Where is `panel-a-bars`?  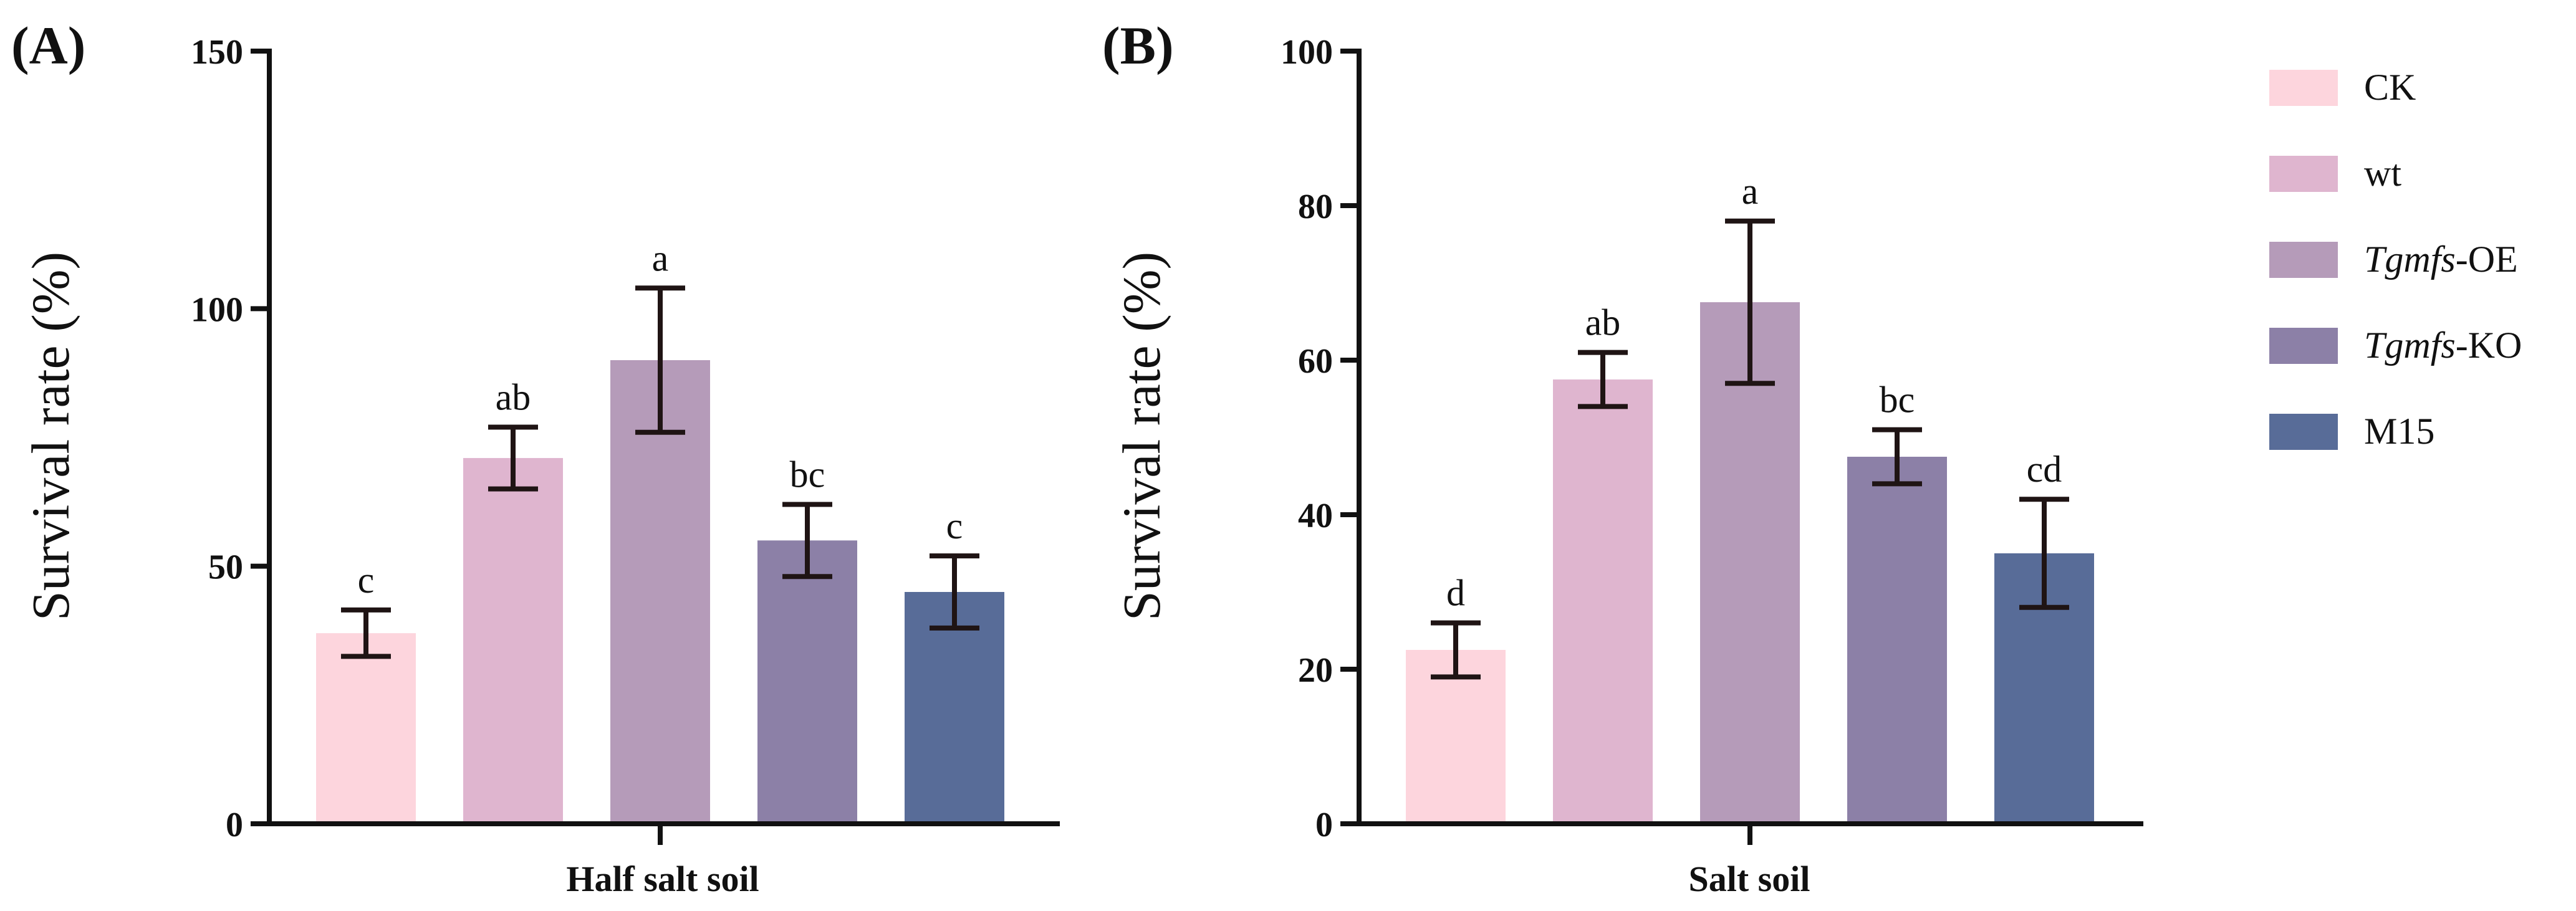
panel-a-bars is located at coordinates (660, 592).